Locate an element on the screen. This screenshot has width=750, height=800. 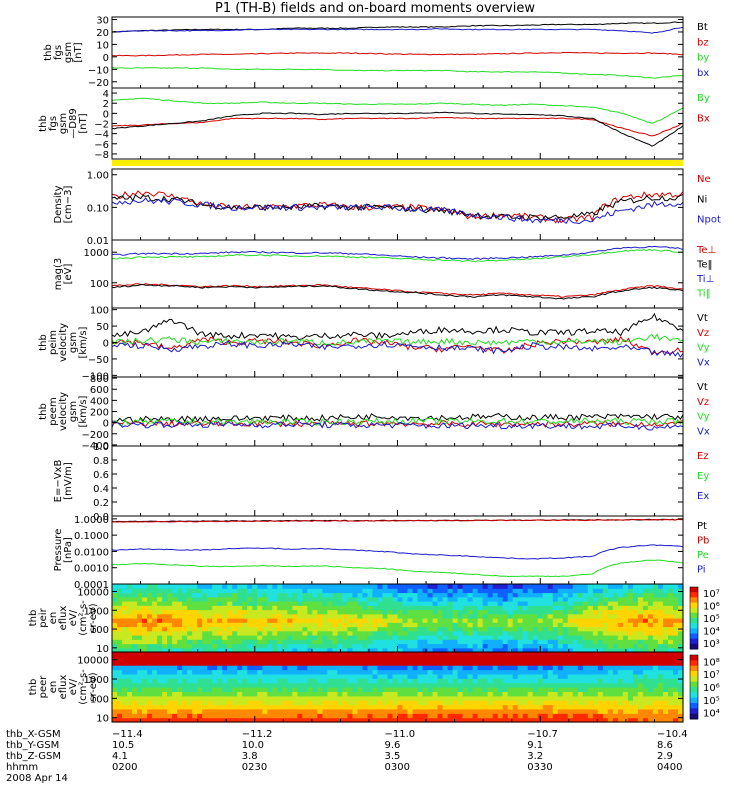
y-tick-label: 200 is located at coordinates (99, 413).